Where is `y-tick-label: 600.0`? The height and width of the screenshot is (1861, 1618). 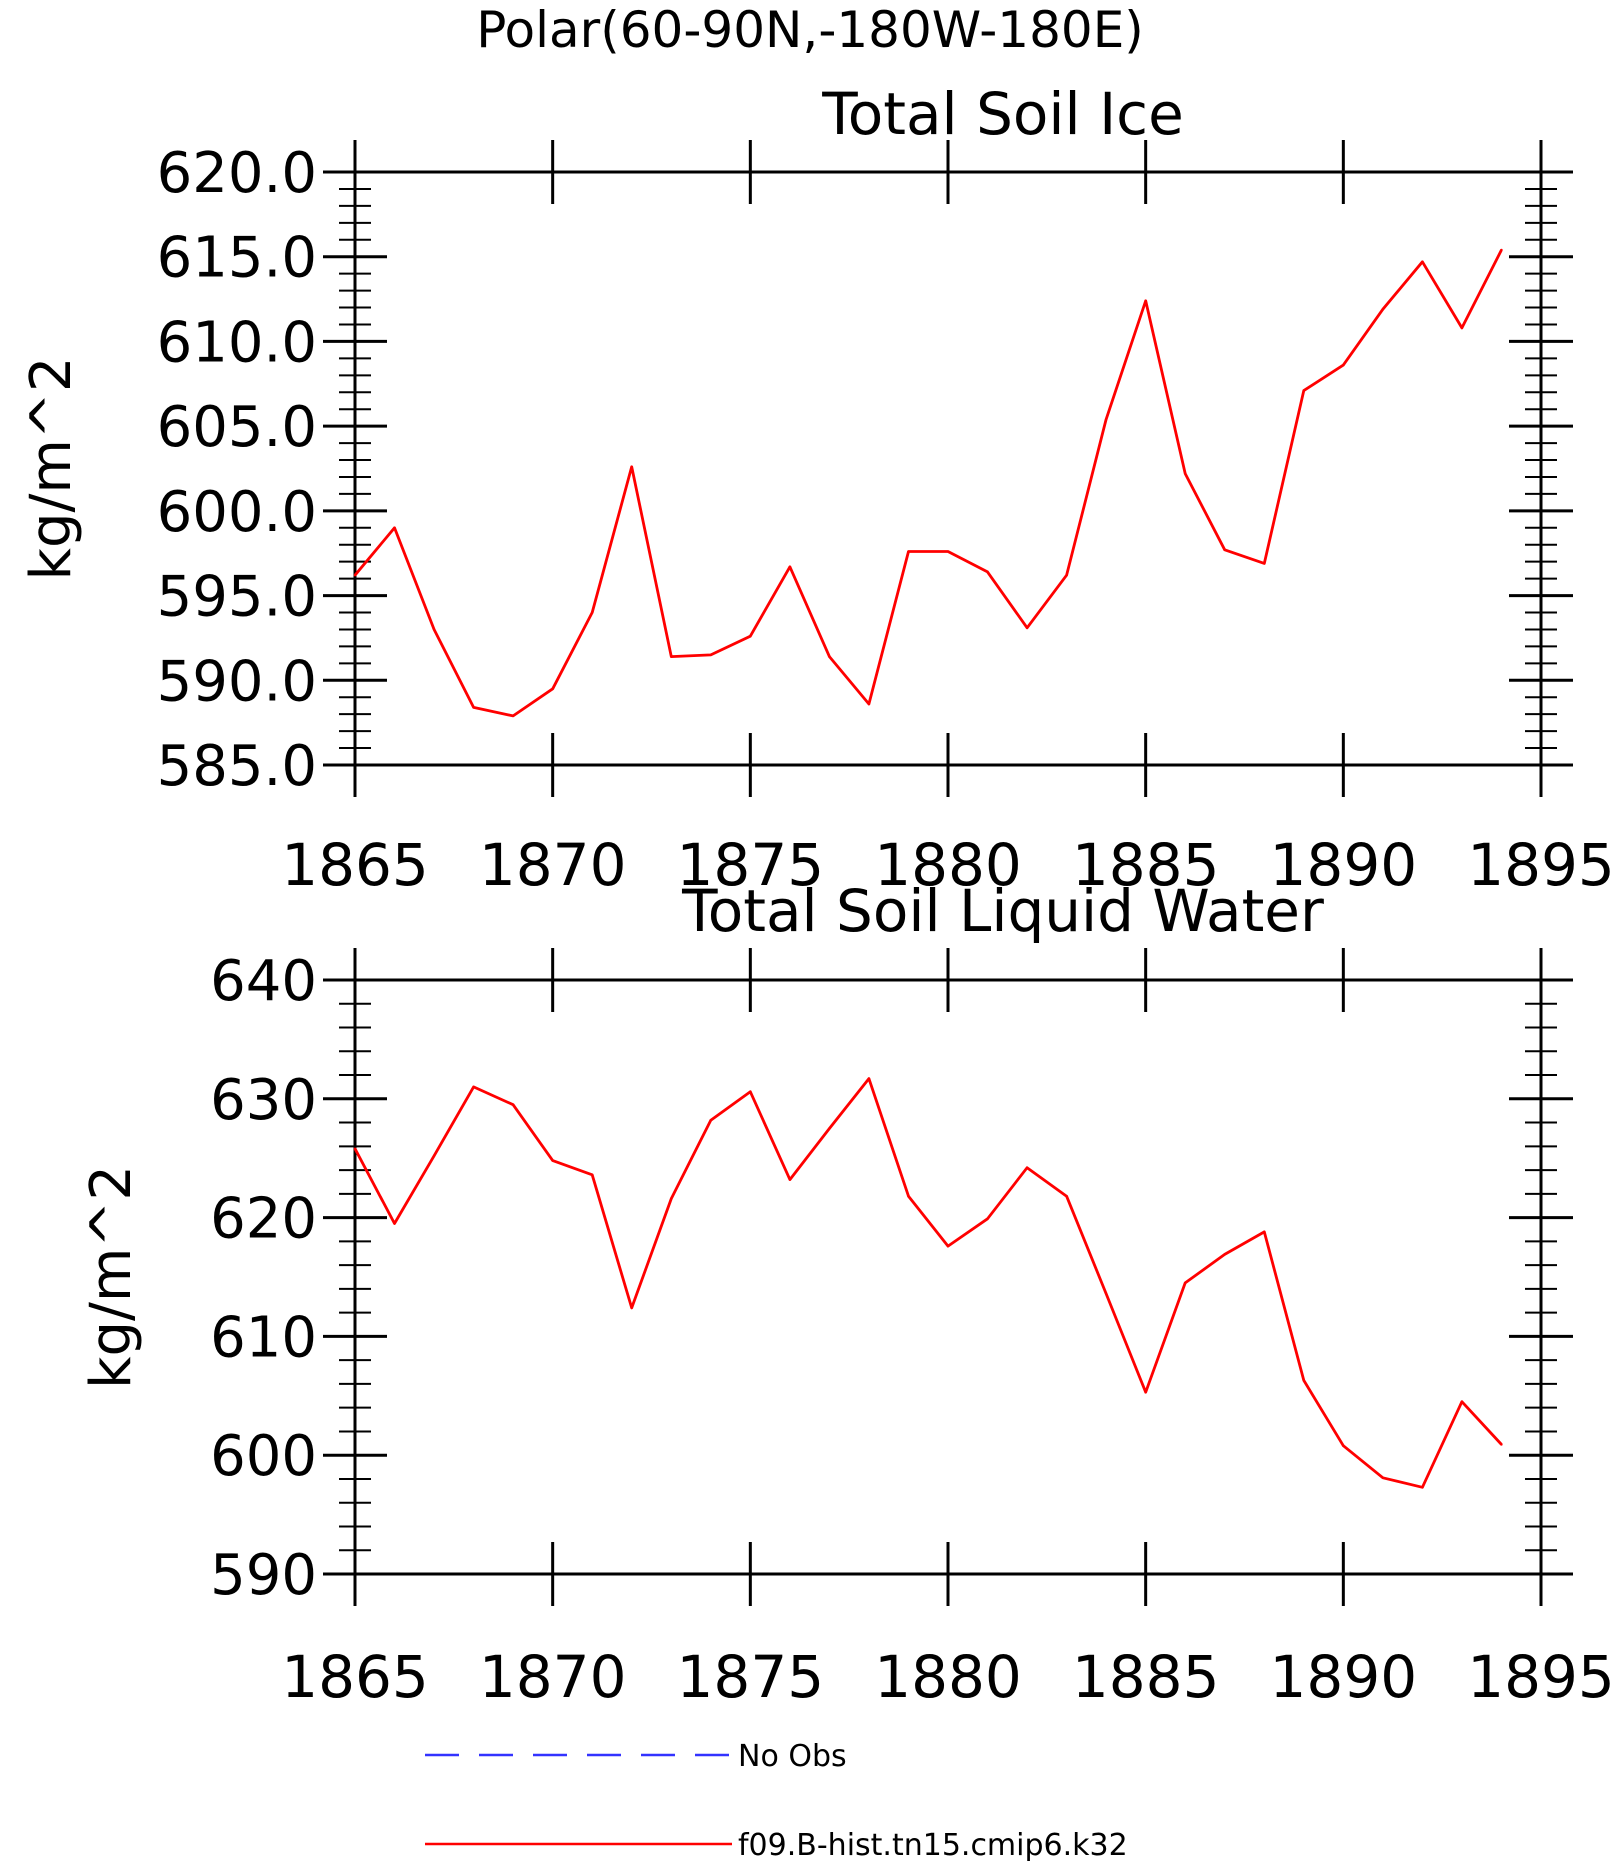
y-tick-label: 600.0 is located at coordinates (237, 512).